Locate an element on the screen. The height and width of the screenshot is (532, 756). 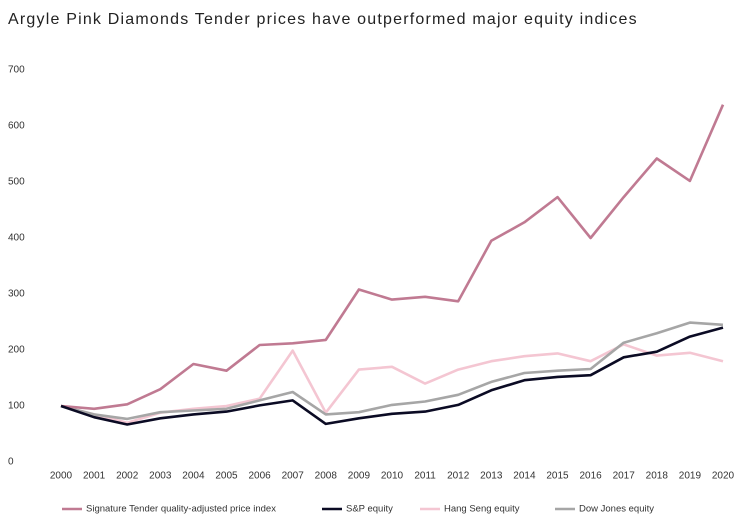
x-tick-label: 2004 is located at coordinates (193, 476).